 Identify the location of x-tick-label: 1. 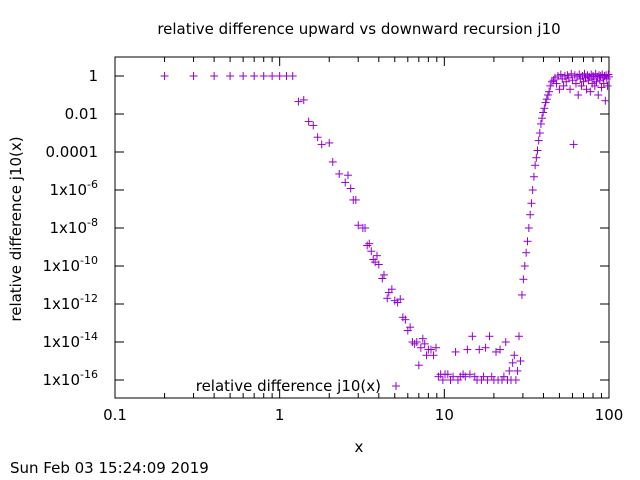
(280, 415).